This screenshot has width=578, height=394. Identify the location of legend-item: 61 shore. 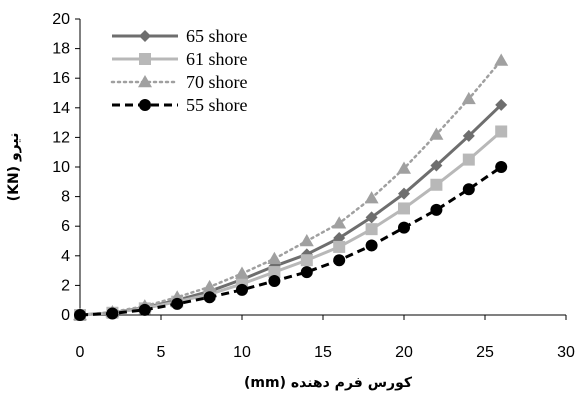
(180, 59).